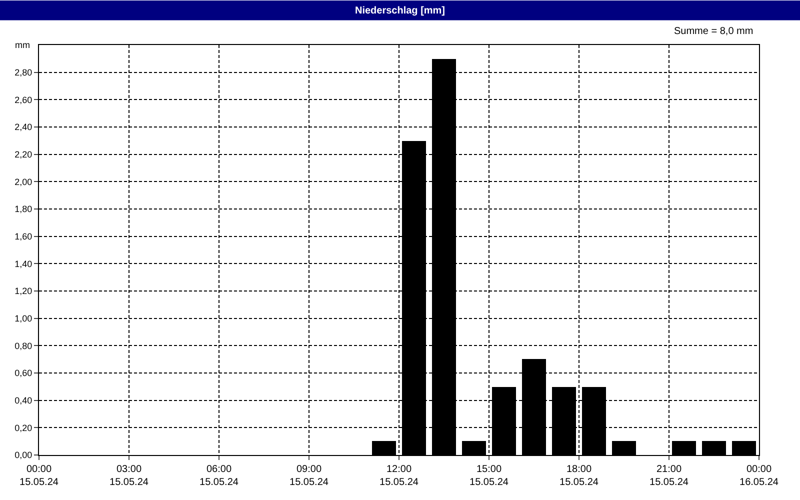 This screenshot has width=800, height=500. What do you see at coordinates (399, 476) in the screenshot?
I see `x-tick-label: 12:00 15.05.24` at bounding box center [399, 476].